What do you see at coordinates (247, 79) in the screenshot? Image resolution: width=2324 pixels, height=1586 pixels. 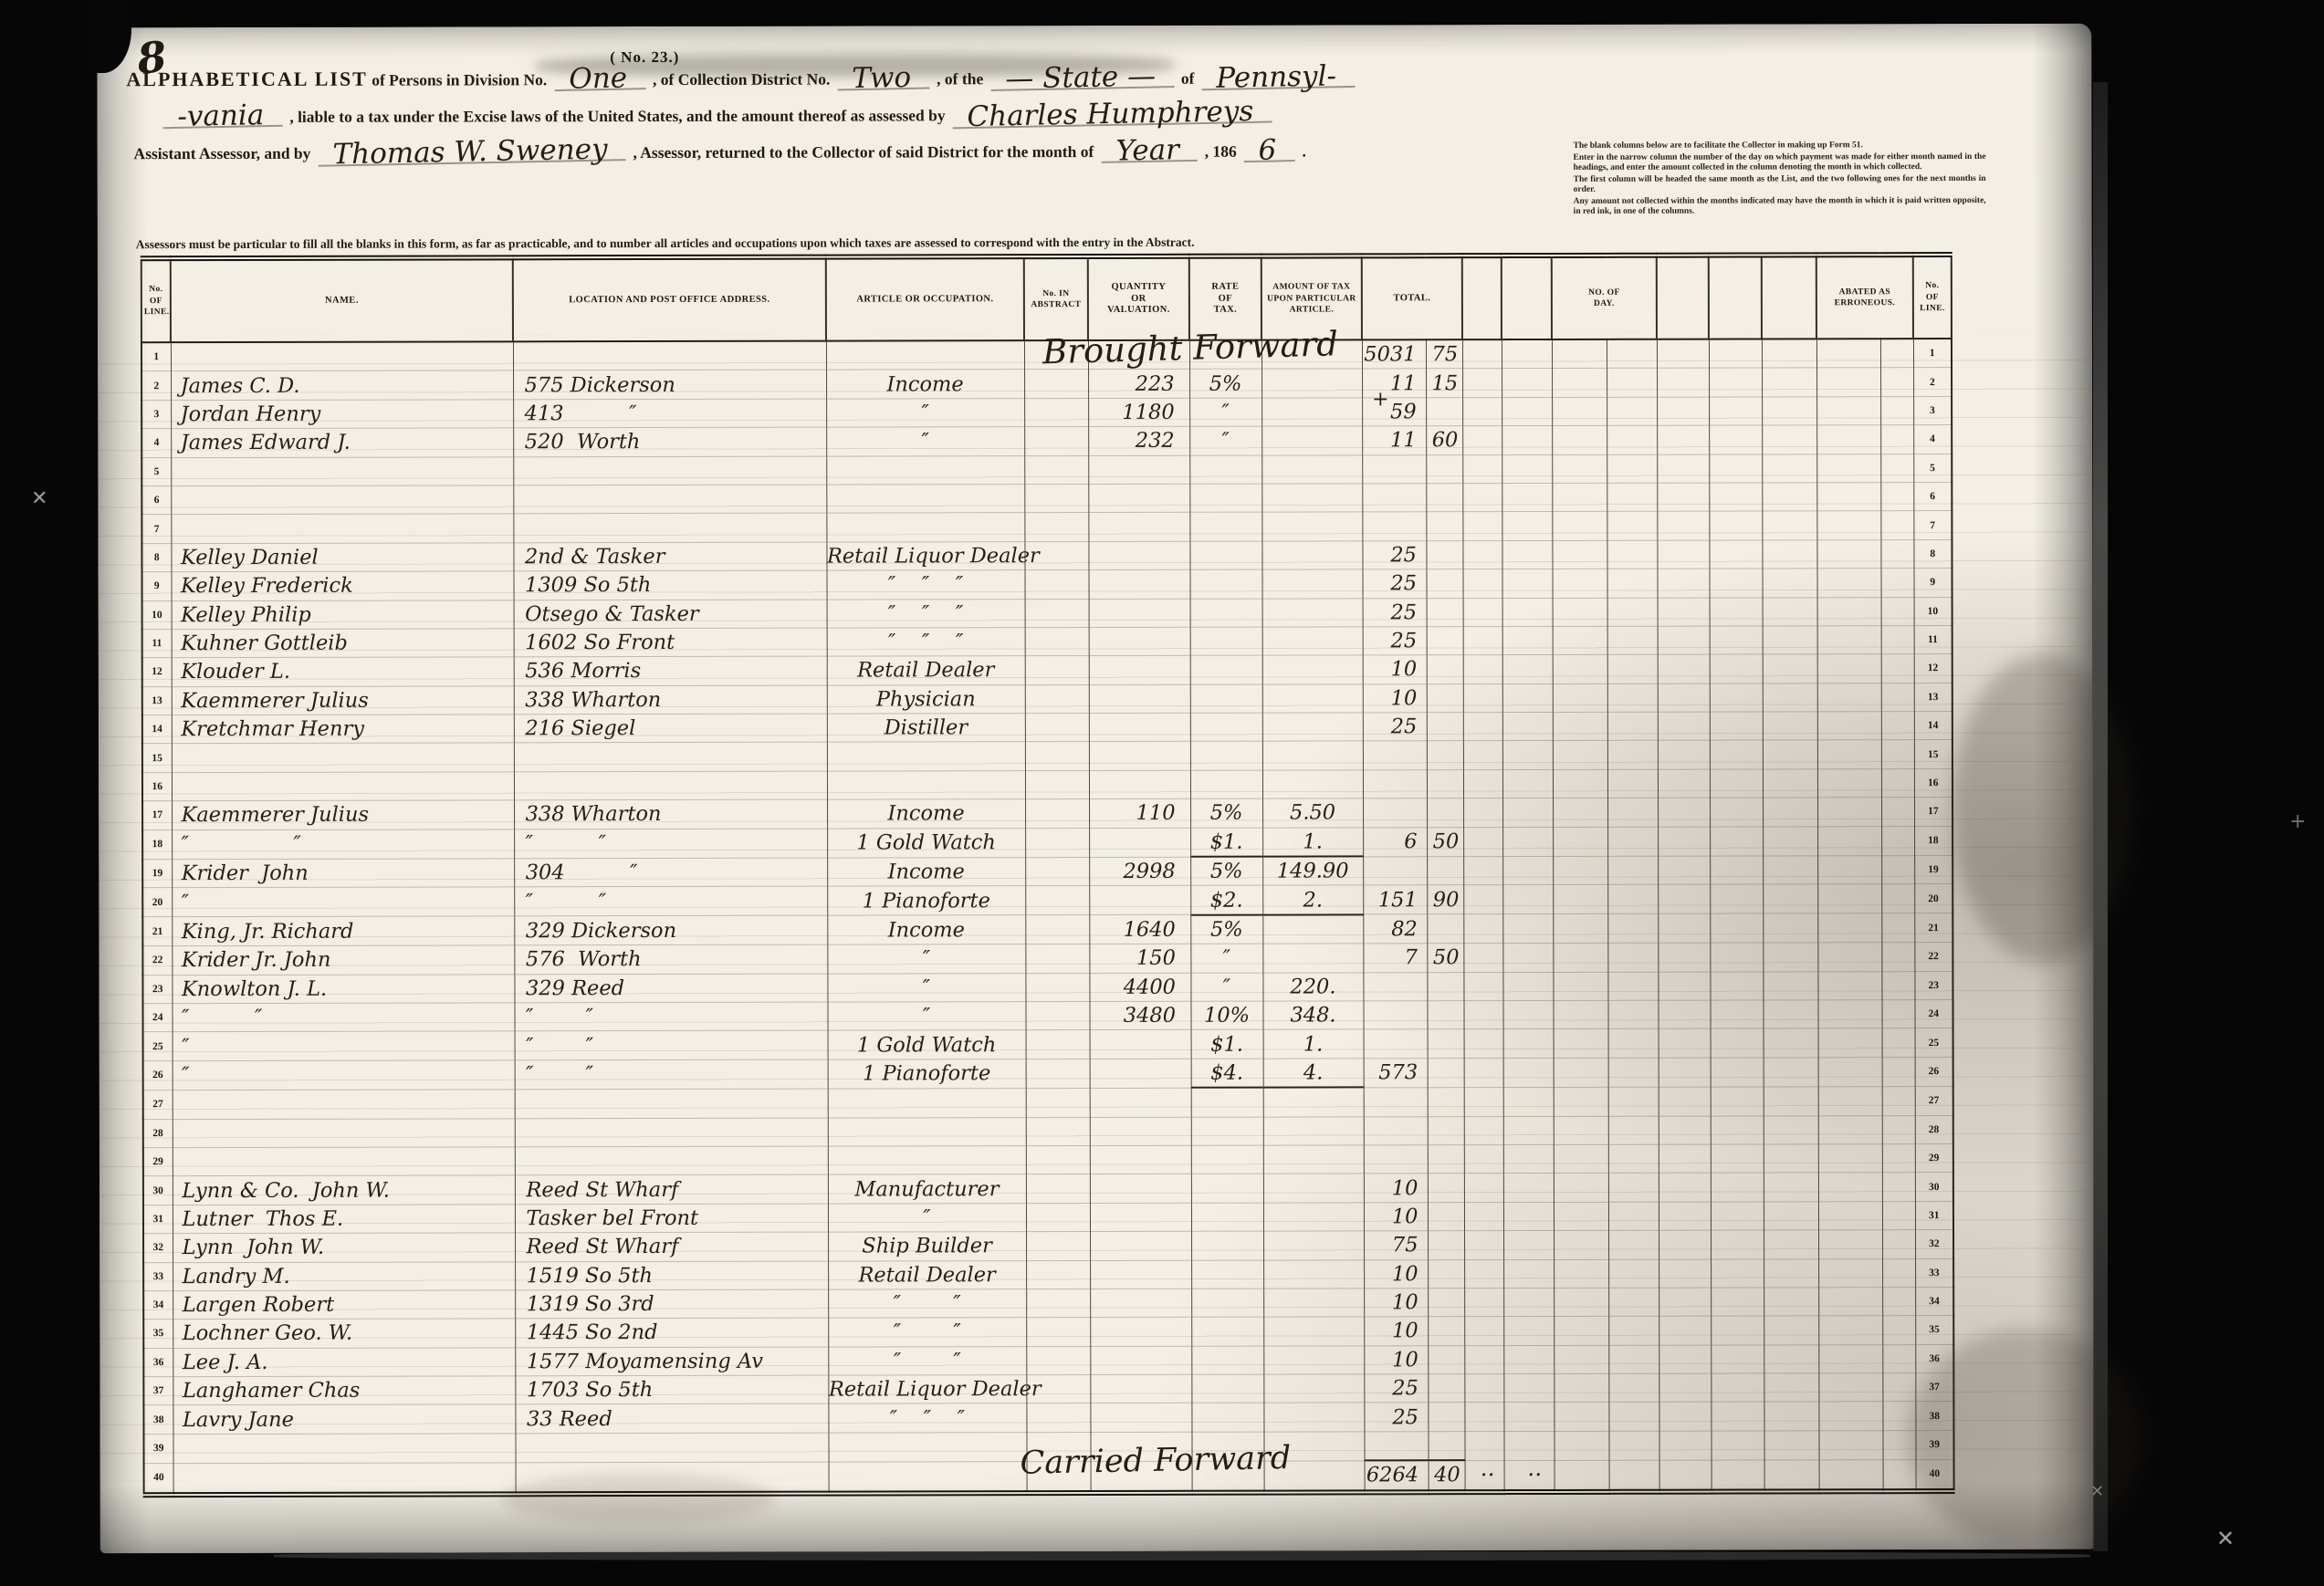 I see `printed-text: ALPHABETICAL LIST` at bounding box center [247, 79].